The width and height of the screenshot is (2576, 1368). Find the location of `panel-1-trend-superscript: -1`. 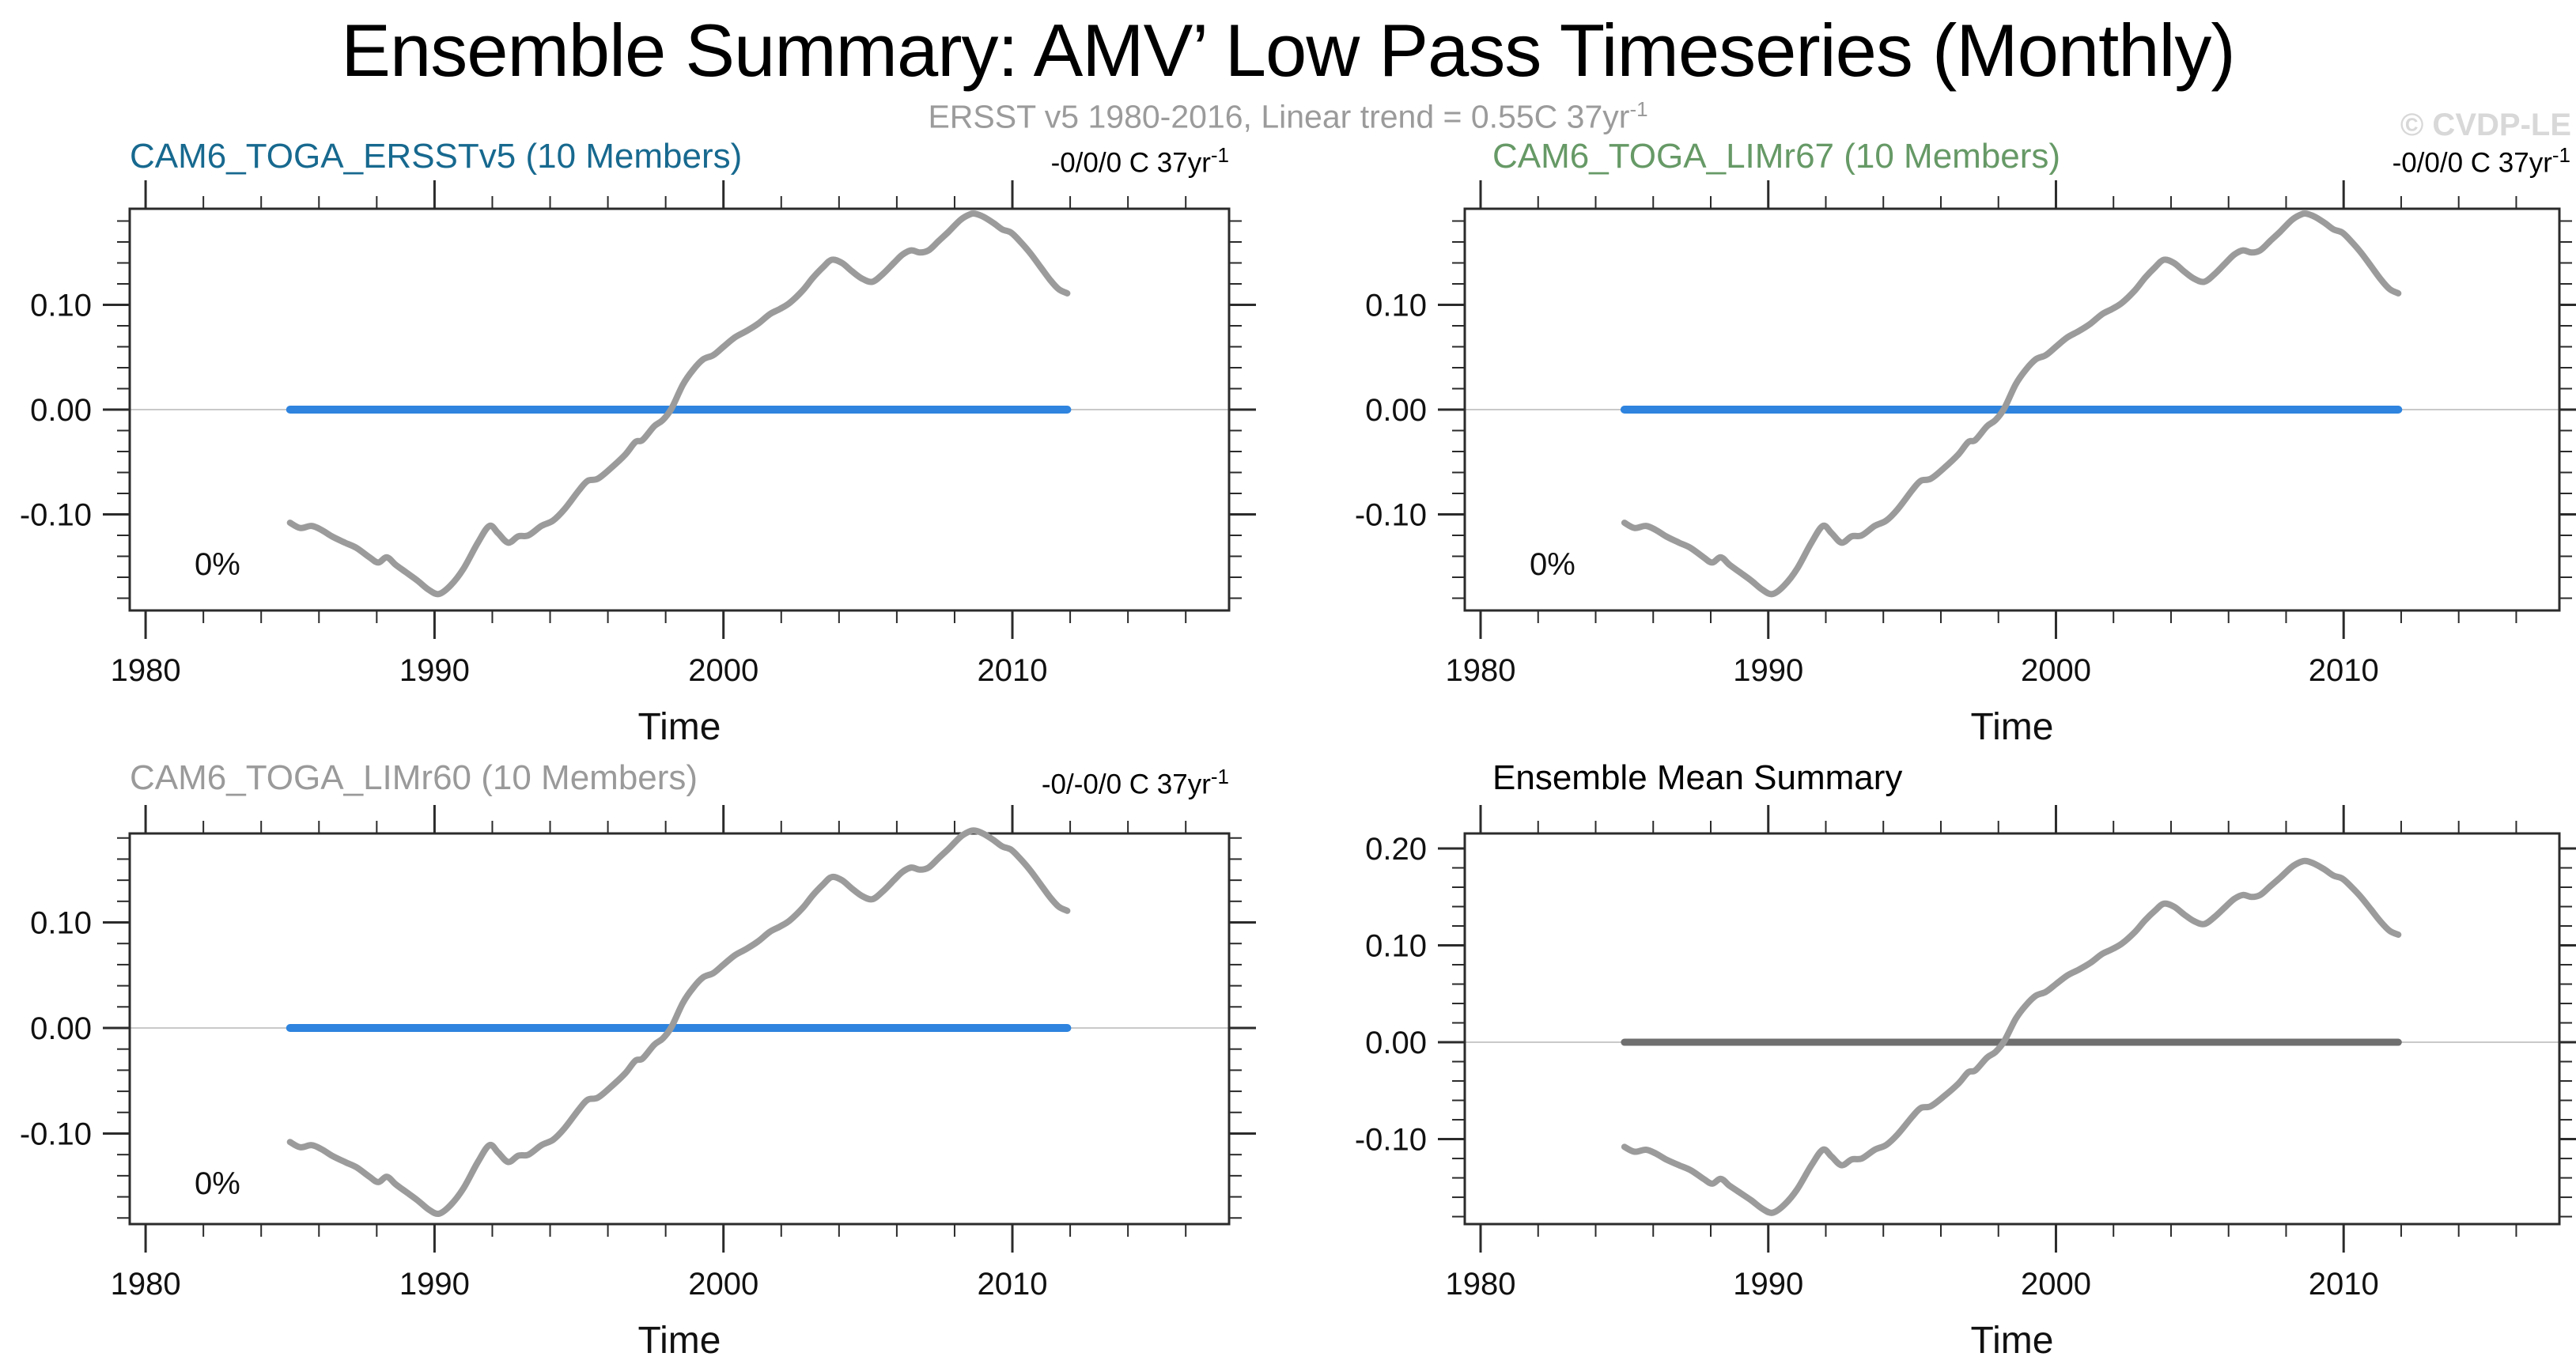

panel-1-trend-superscript: -1 is located at coordinates (1220, 155).